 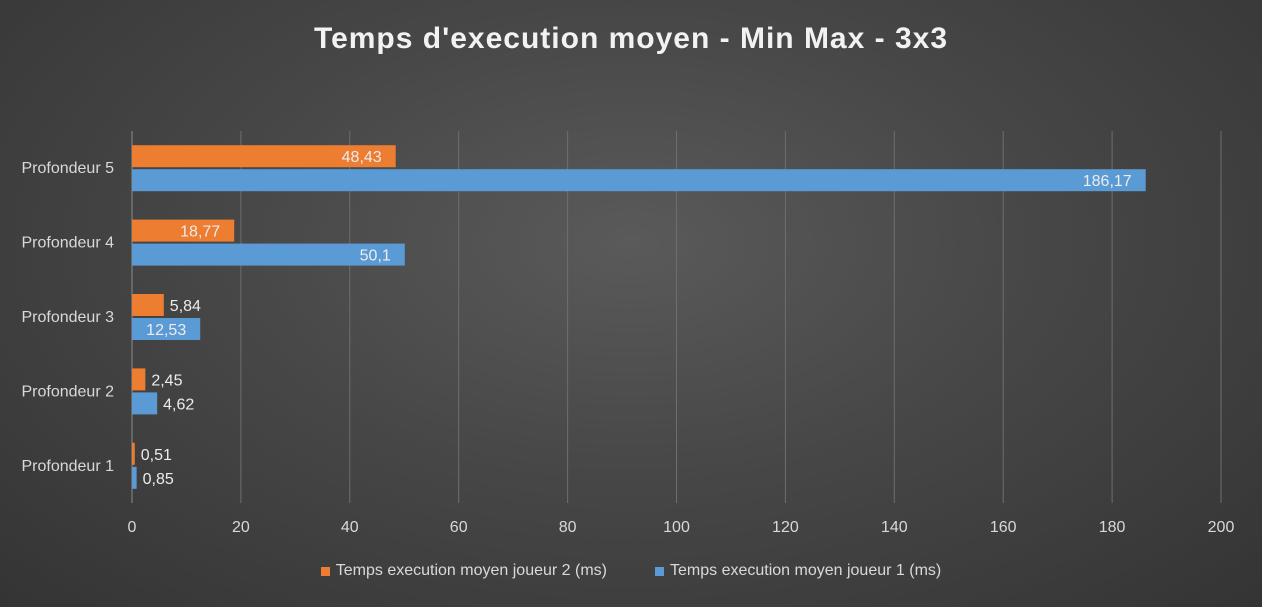 I want to click on data-label: 18,77, so click(x=200, y=232).